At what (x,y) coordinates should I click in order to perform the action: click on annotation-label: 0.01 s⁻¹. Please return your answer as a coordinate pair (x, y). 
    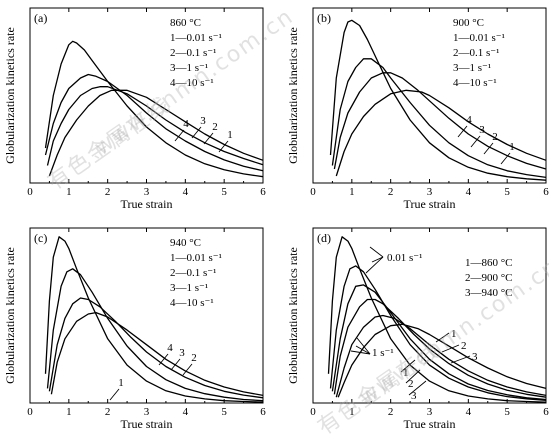
    Looking at the image, I should click on (404, 258).